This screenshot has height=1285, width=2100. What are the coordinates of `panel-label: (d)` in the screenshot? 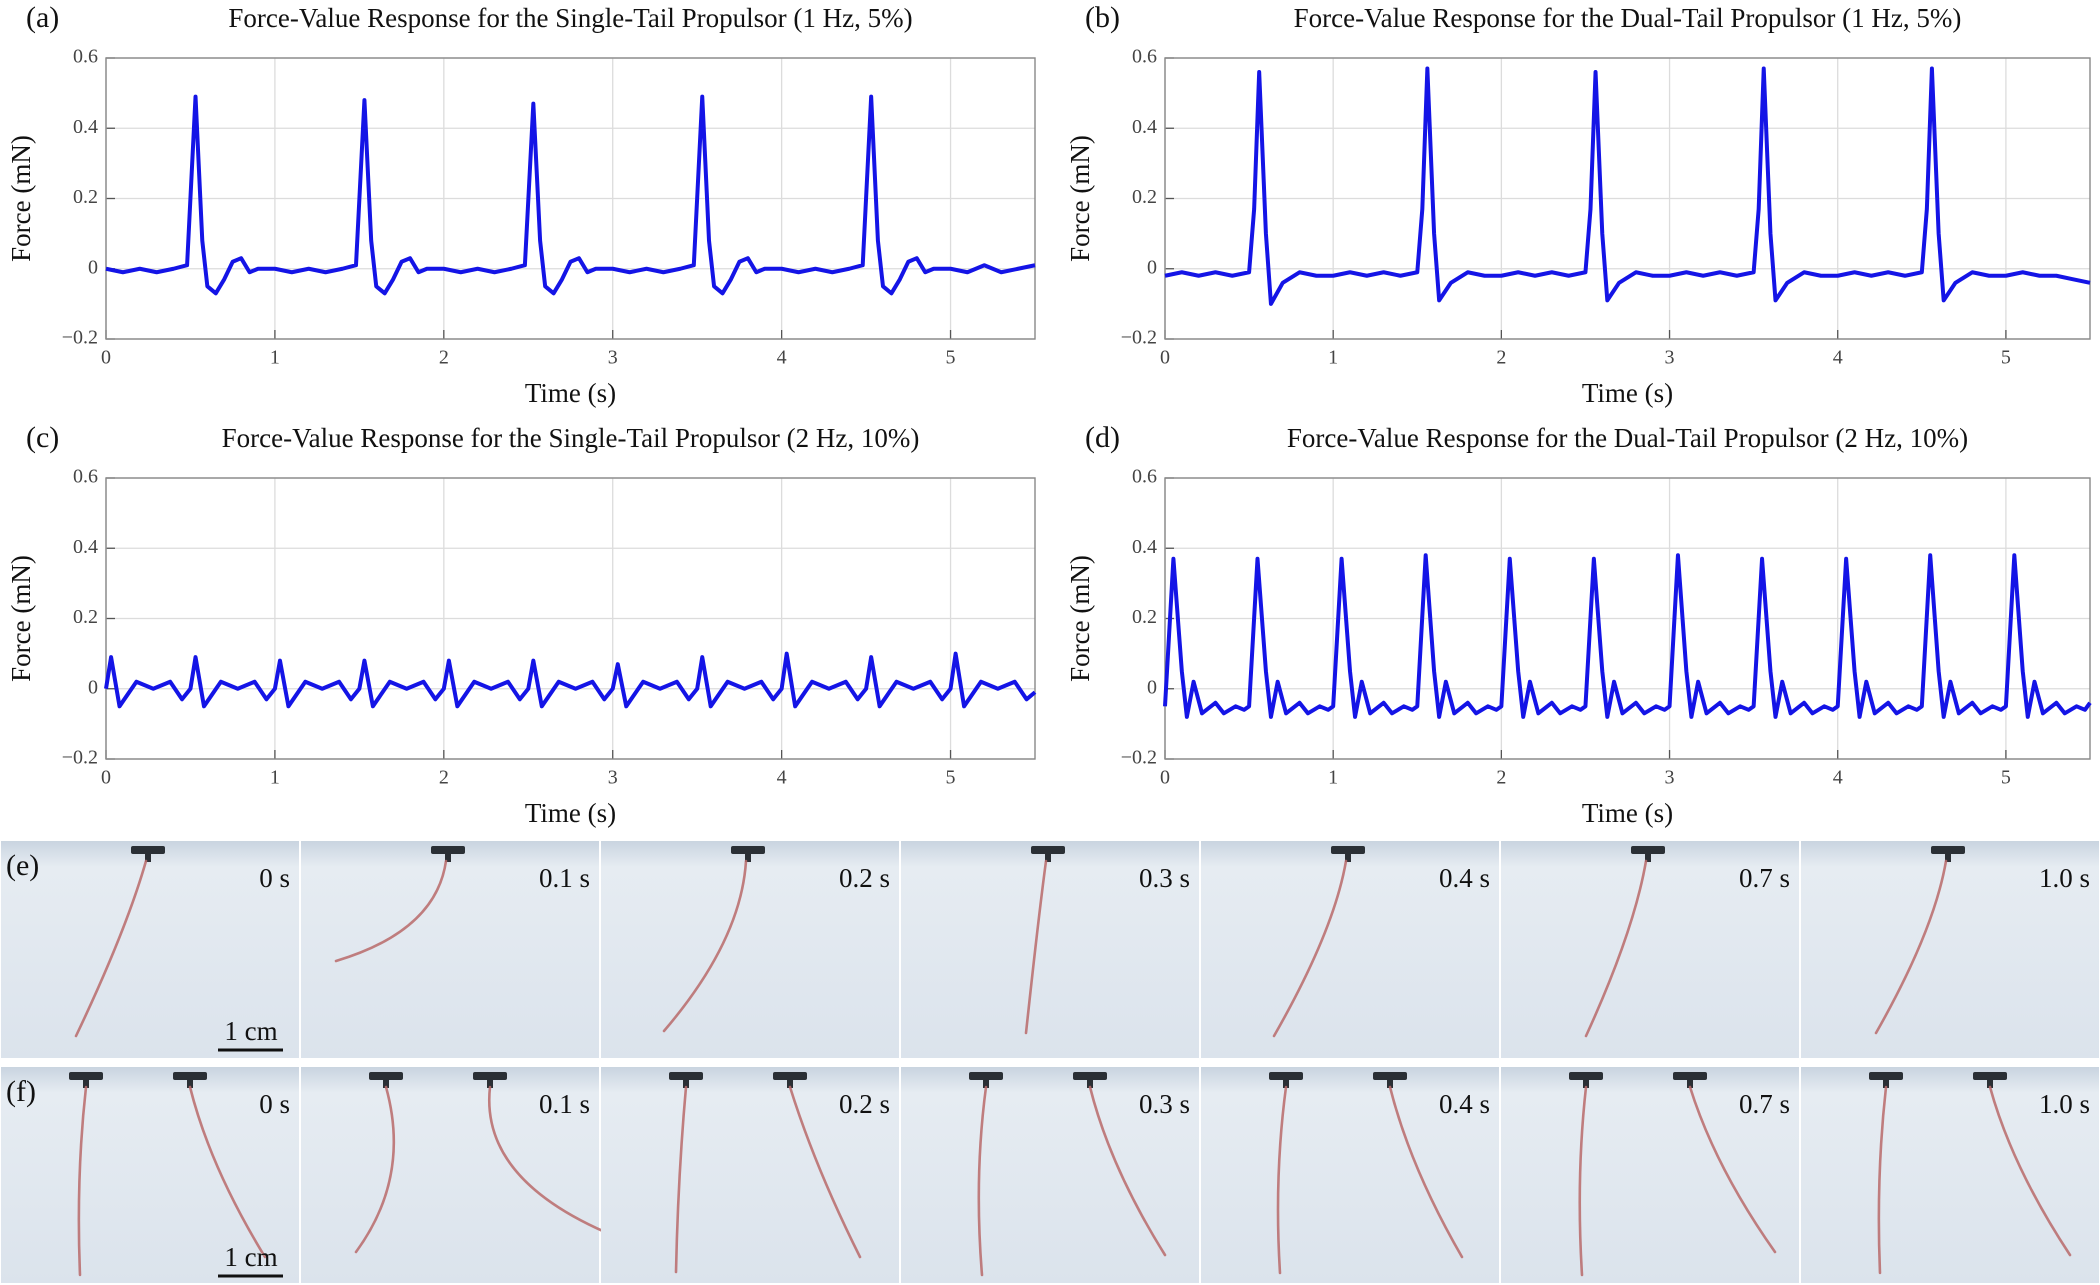 It's located at (1102, 437).